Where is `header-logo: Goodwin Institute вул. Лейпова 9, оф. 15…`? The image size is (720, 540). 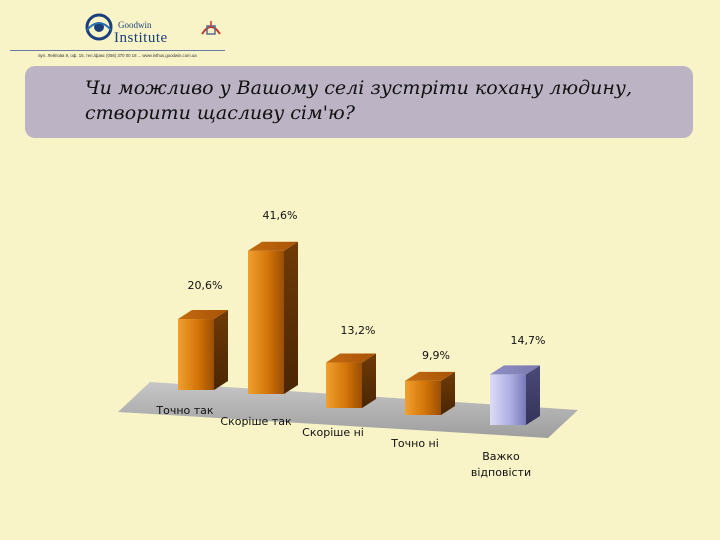 header-logo: Goodwin Institute вул. Лейпова 9, оф. 15… is located at coordinates (120, 37).